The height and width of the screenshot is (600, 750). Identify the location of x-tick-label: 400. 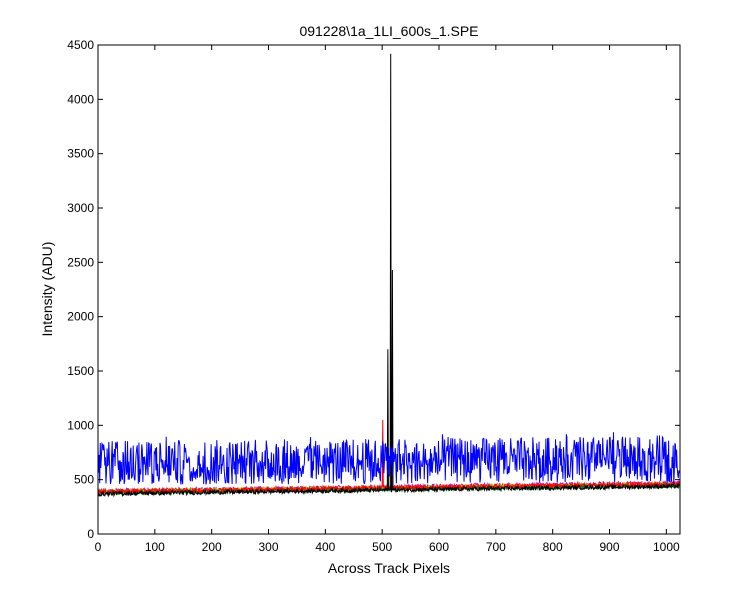
(325, 547).